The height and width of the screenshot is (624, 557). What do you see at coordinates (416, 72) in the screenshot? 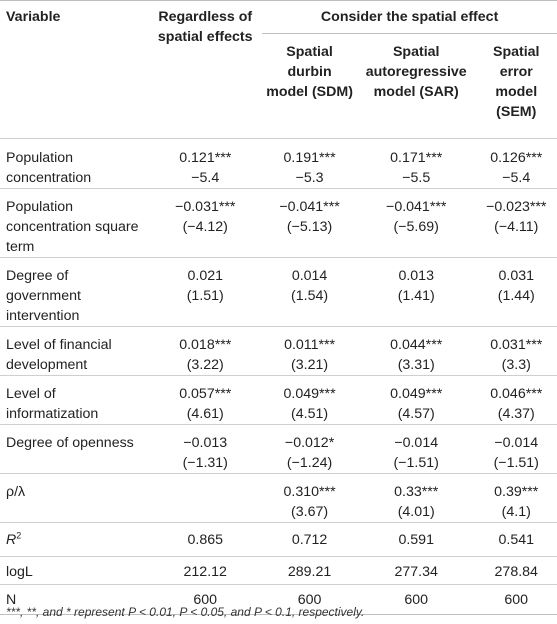
I see `header-sar: Spatial autoregressive model (SAR)` at bounding box center [416, 72].